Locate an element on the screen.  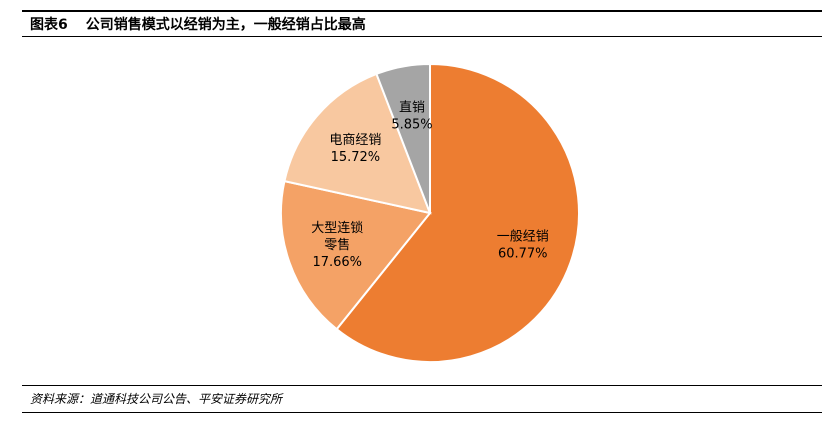
figure-header: 图表6 公司销售模式以经销为主，一般经销占比最高 is located at coordinates (198, 24).